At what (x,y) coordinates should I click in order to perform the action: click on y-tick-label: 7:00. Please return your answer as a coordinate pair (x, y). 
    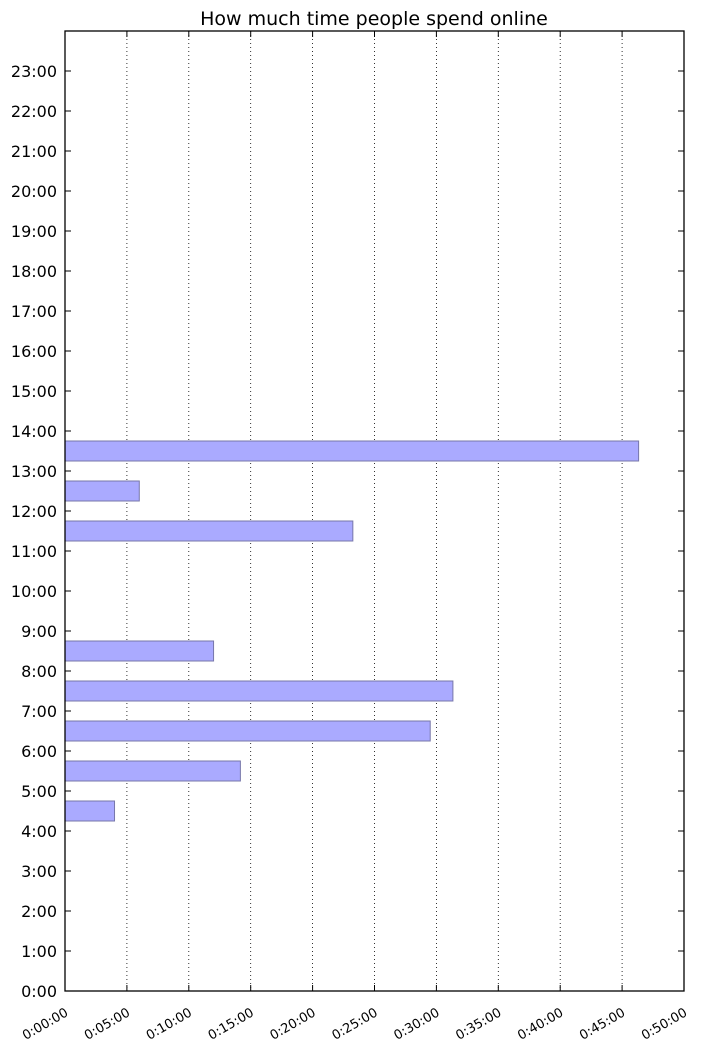
    Looking at the image, I should click on (39, 711).